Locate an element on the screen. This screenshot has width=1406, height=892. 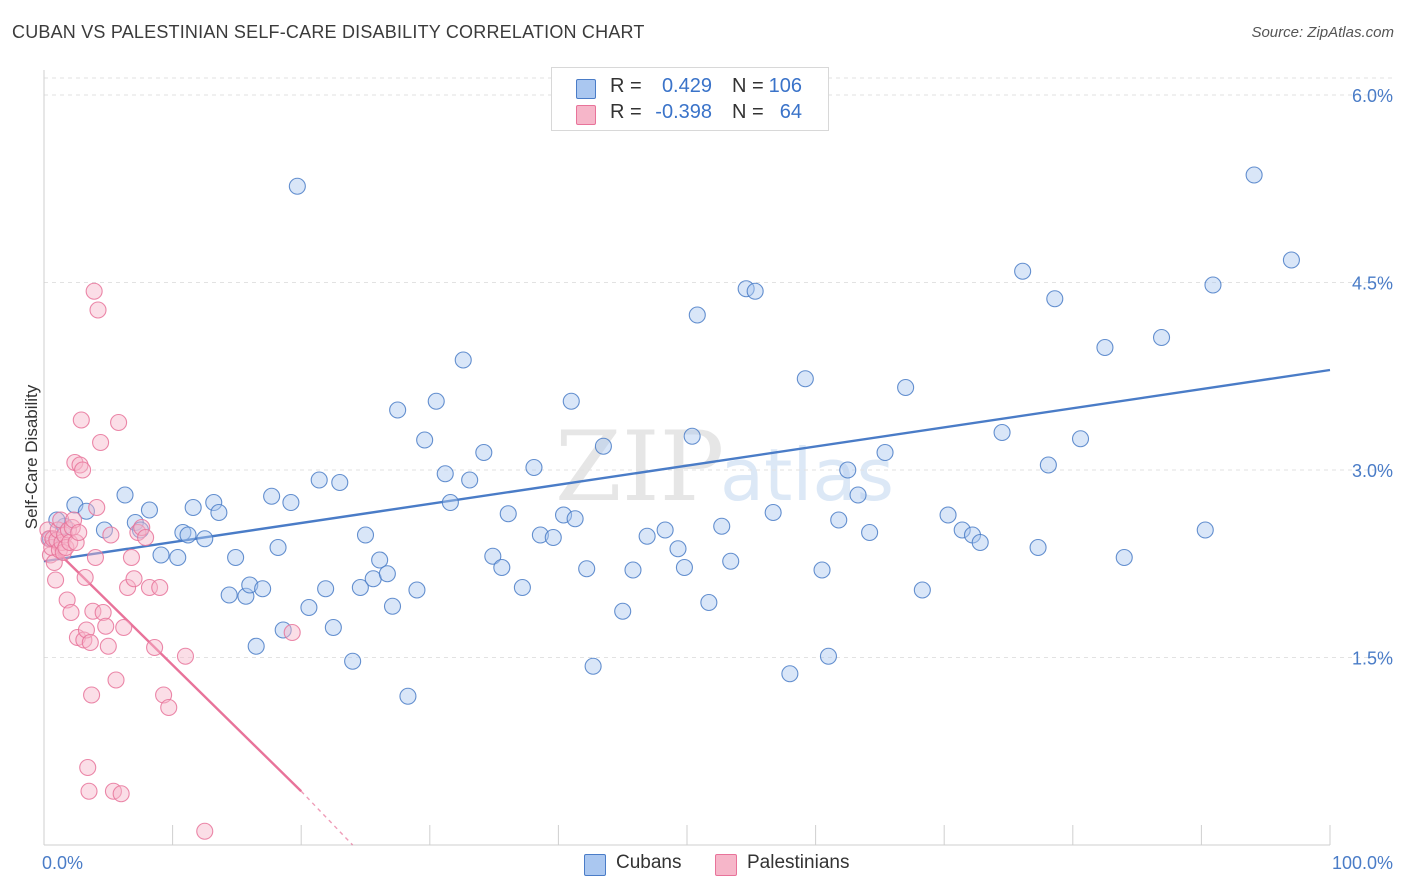
legend-row-palestinians: R = -0.398 N = 64 is located at coordinates (690, 114).